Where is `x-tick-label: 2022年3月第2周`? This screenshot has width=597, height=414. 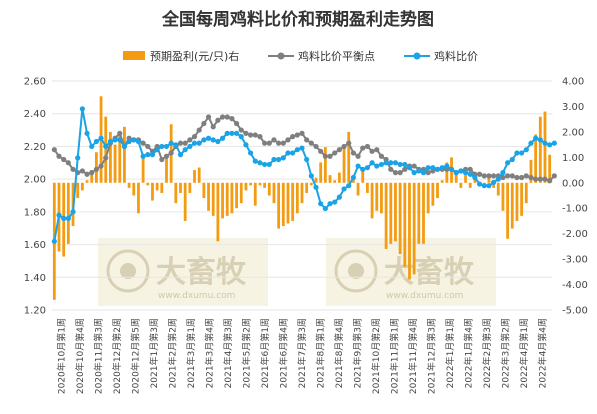 x-tick-label: 2022年3月第2周 is located at coordinates (506, 353).